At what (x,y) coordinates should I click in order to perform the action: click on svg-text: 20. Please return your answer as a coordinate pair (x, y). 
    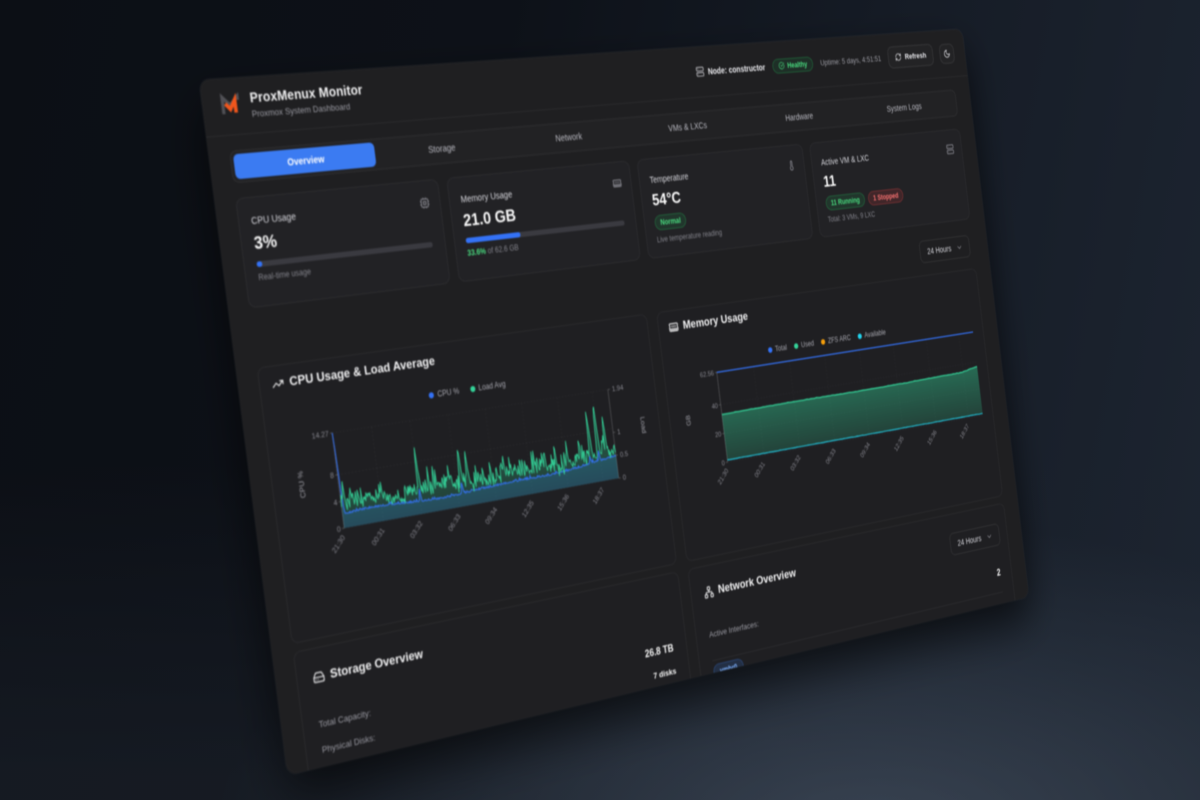
    Looking at the image, I should click on (719, 434).